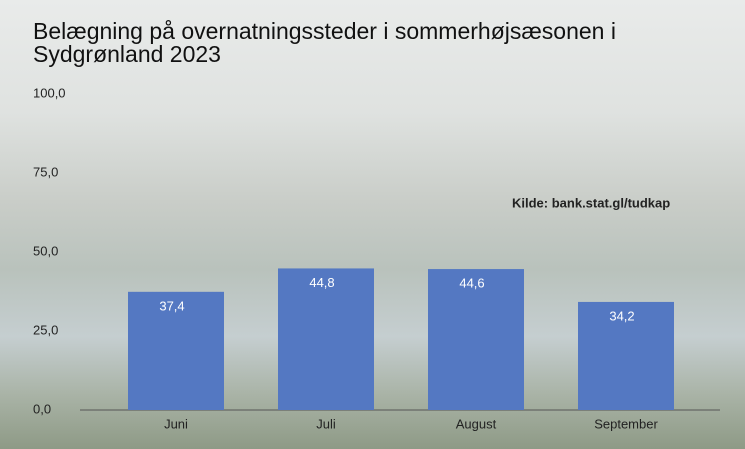 This screenshot has height=449, width=745. What do you see at coordinates (42, 408) in the screenshot?
I see `y-tick-label: 0,0` at bounding box center [42, 408].